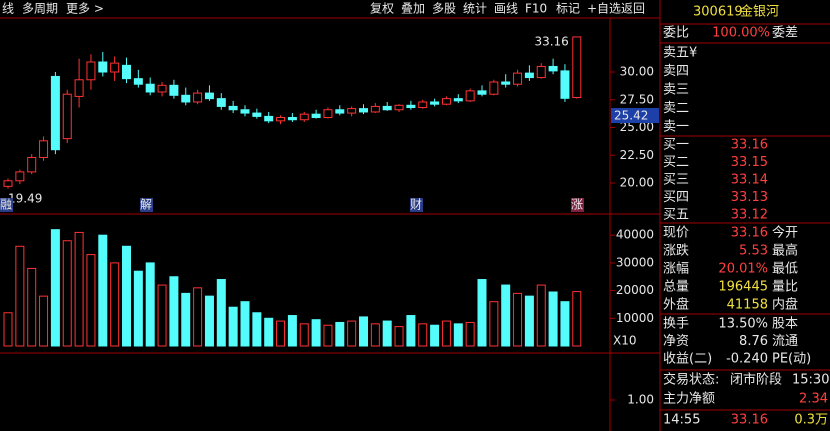  I want to click on low-label: 19.49, so click(25, 199).